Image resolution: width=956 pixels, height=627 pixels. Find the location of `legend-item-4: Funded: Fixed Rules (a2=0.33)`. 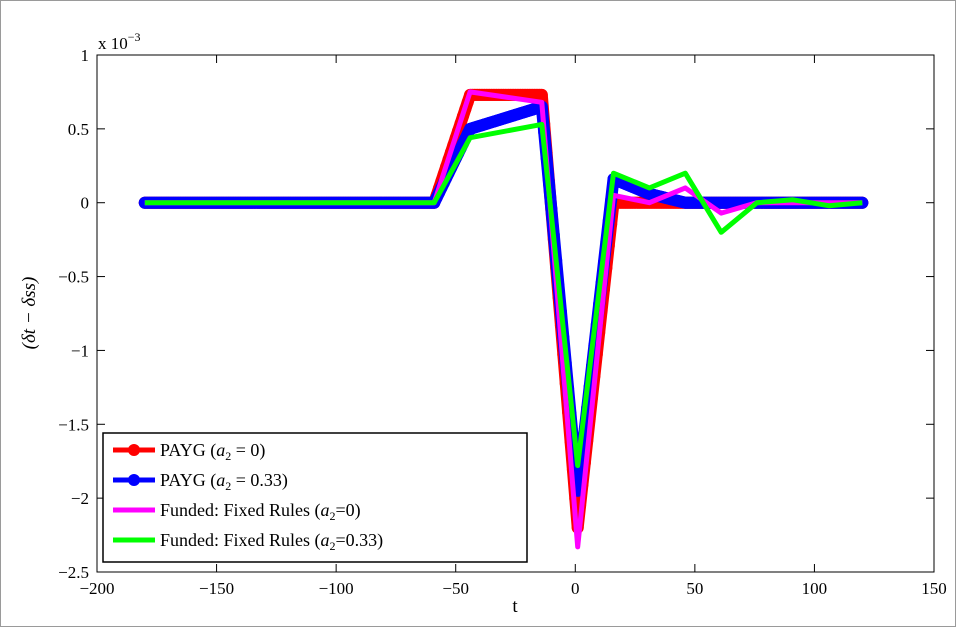

legend-item-4: Funded: Fixed Rules (a2=0.33) is located at coordinates (248, 541).